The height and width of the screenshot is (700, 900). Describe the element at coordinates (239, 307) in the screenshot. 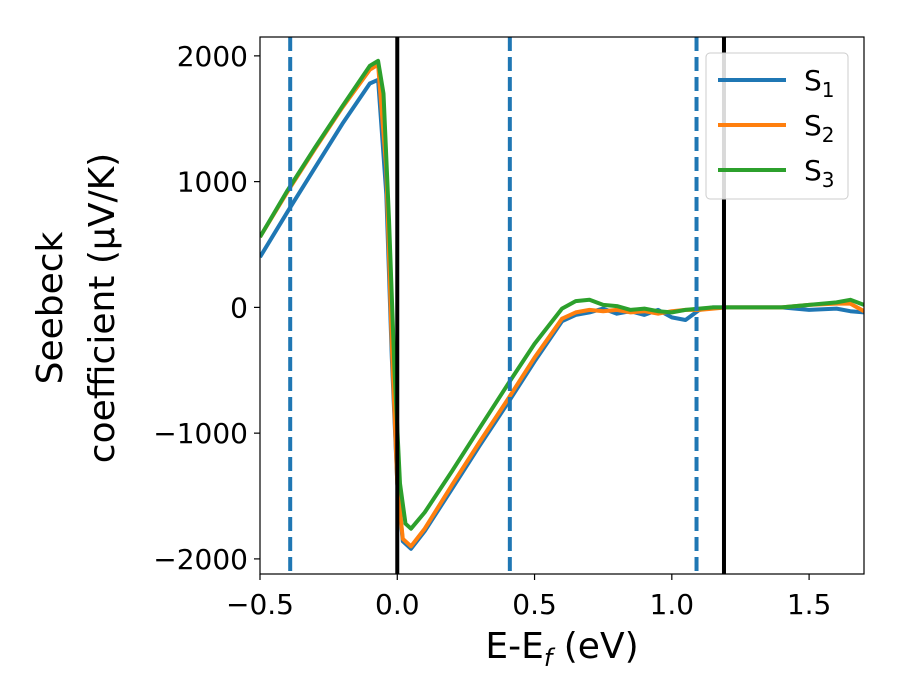

I see `y-tick-label: 0` at that location.